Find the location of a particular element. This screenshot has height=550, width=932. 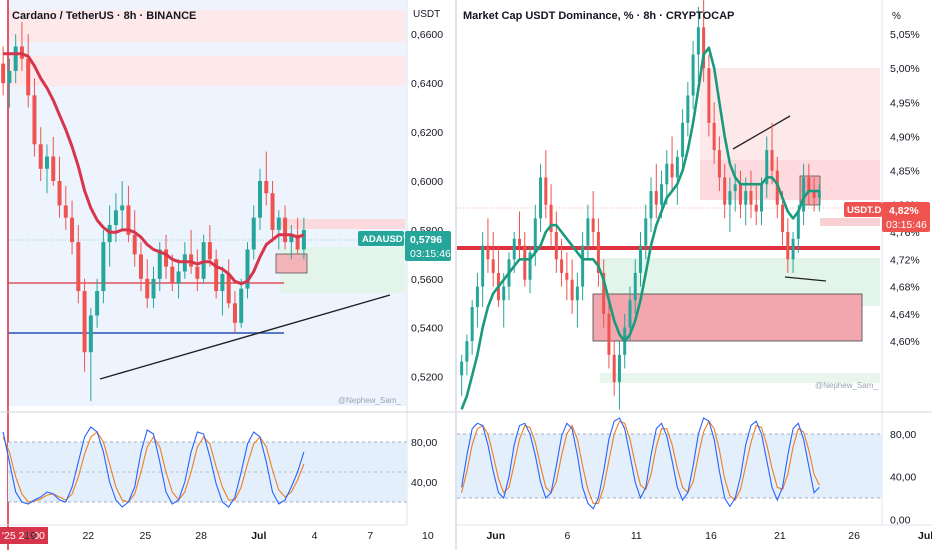

y-tick-label: 5,05% is located at coordinates (905, 35).